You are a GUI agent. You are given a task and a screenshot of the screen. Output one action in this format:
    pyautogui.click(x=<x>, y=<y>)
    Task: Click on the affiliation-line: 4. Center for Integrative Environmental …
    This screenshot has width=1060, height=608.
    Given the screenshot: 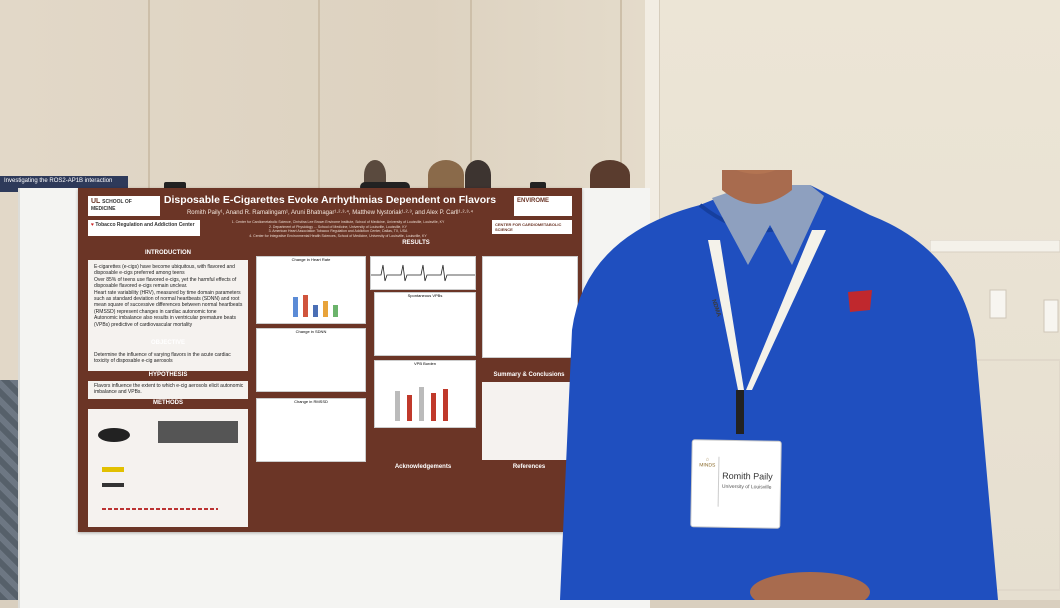 What is the action you would take?
    pyautogui.click(x=338, y=235)
    